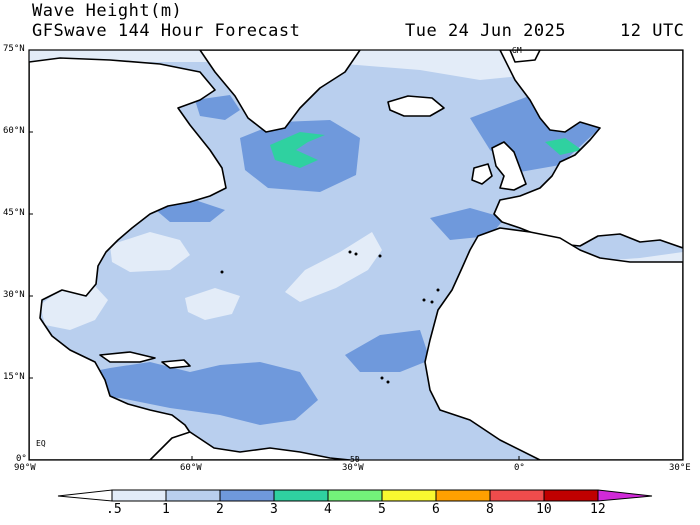 The image size is (700, 525). What do you see at coordinates (25, 468) in the screenshot?
I see `lon-label-90w: 90°W` at bounding box center [25, 468].